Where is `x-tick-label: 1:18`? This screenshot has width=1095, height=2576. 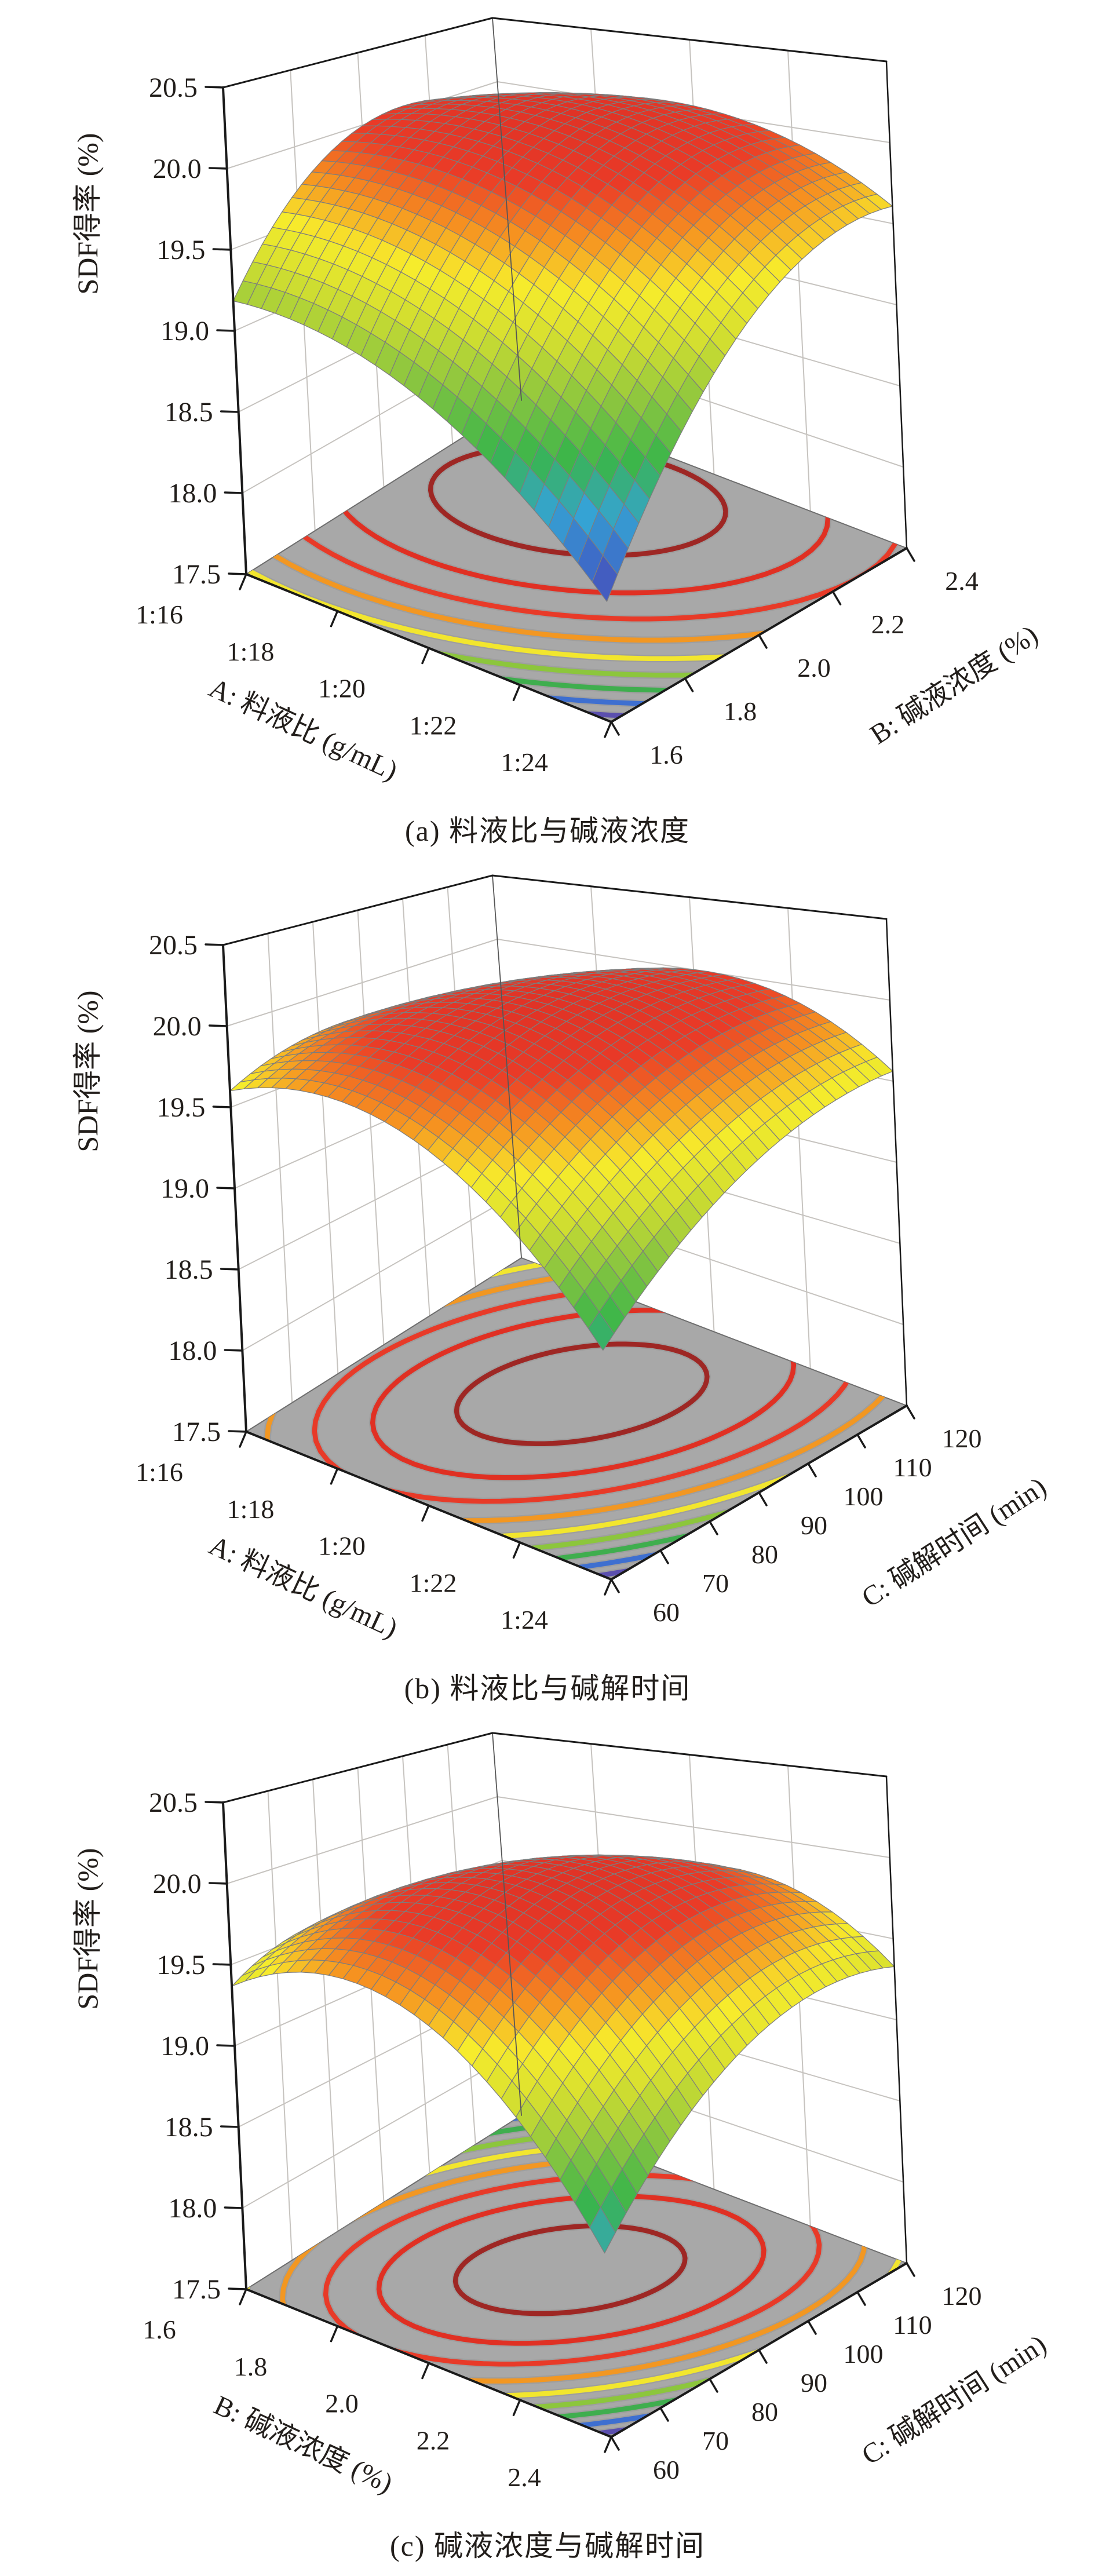
x-tick-label: 1:18 is located at coordinates (251, 651).